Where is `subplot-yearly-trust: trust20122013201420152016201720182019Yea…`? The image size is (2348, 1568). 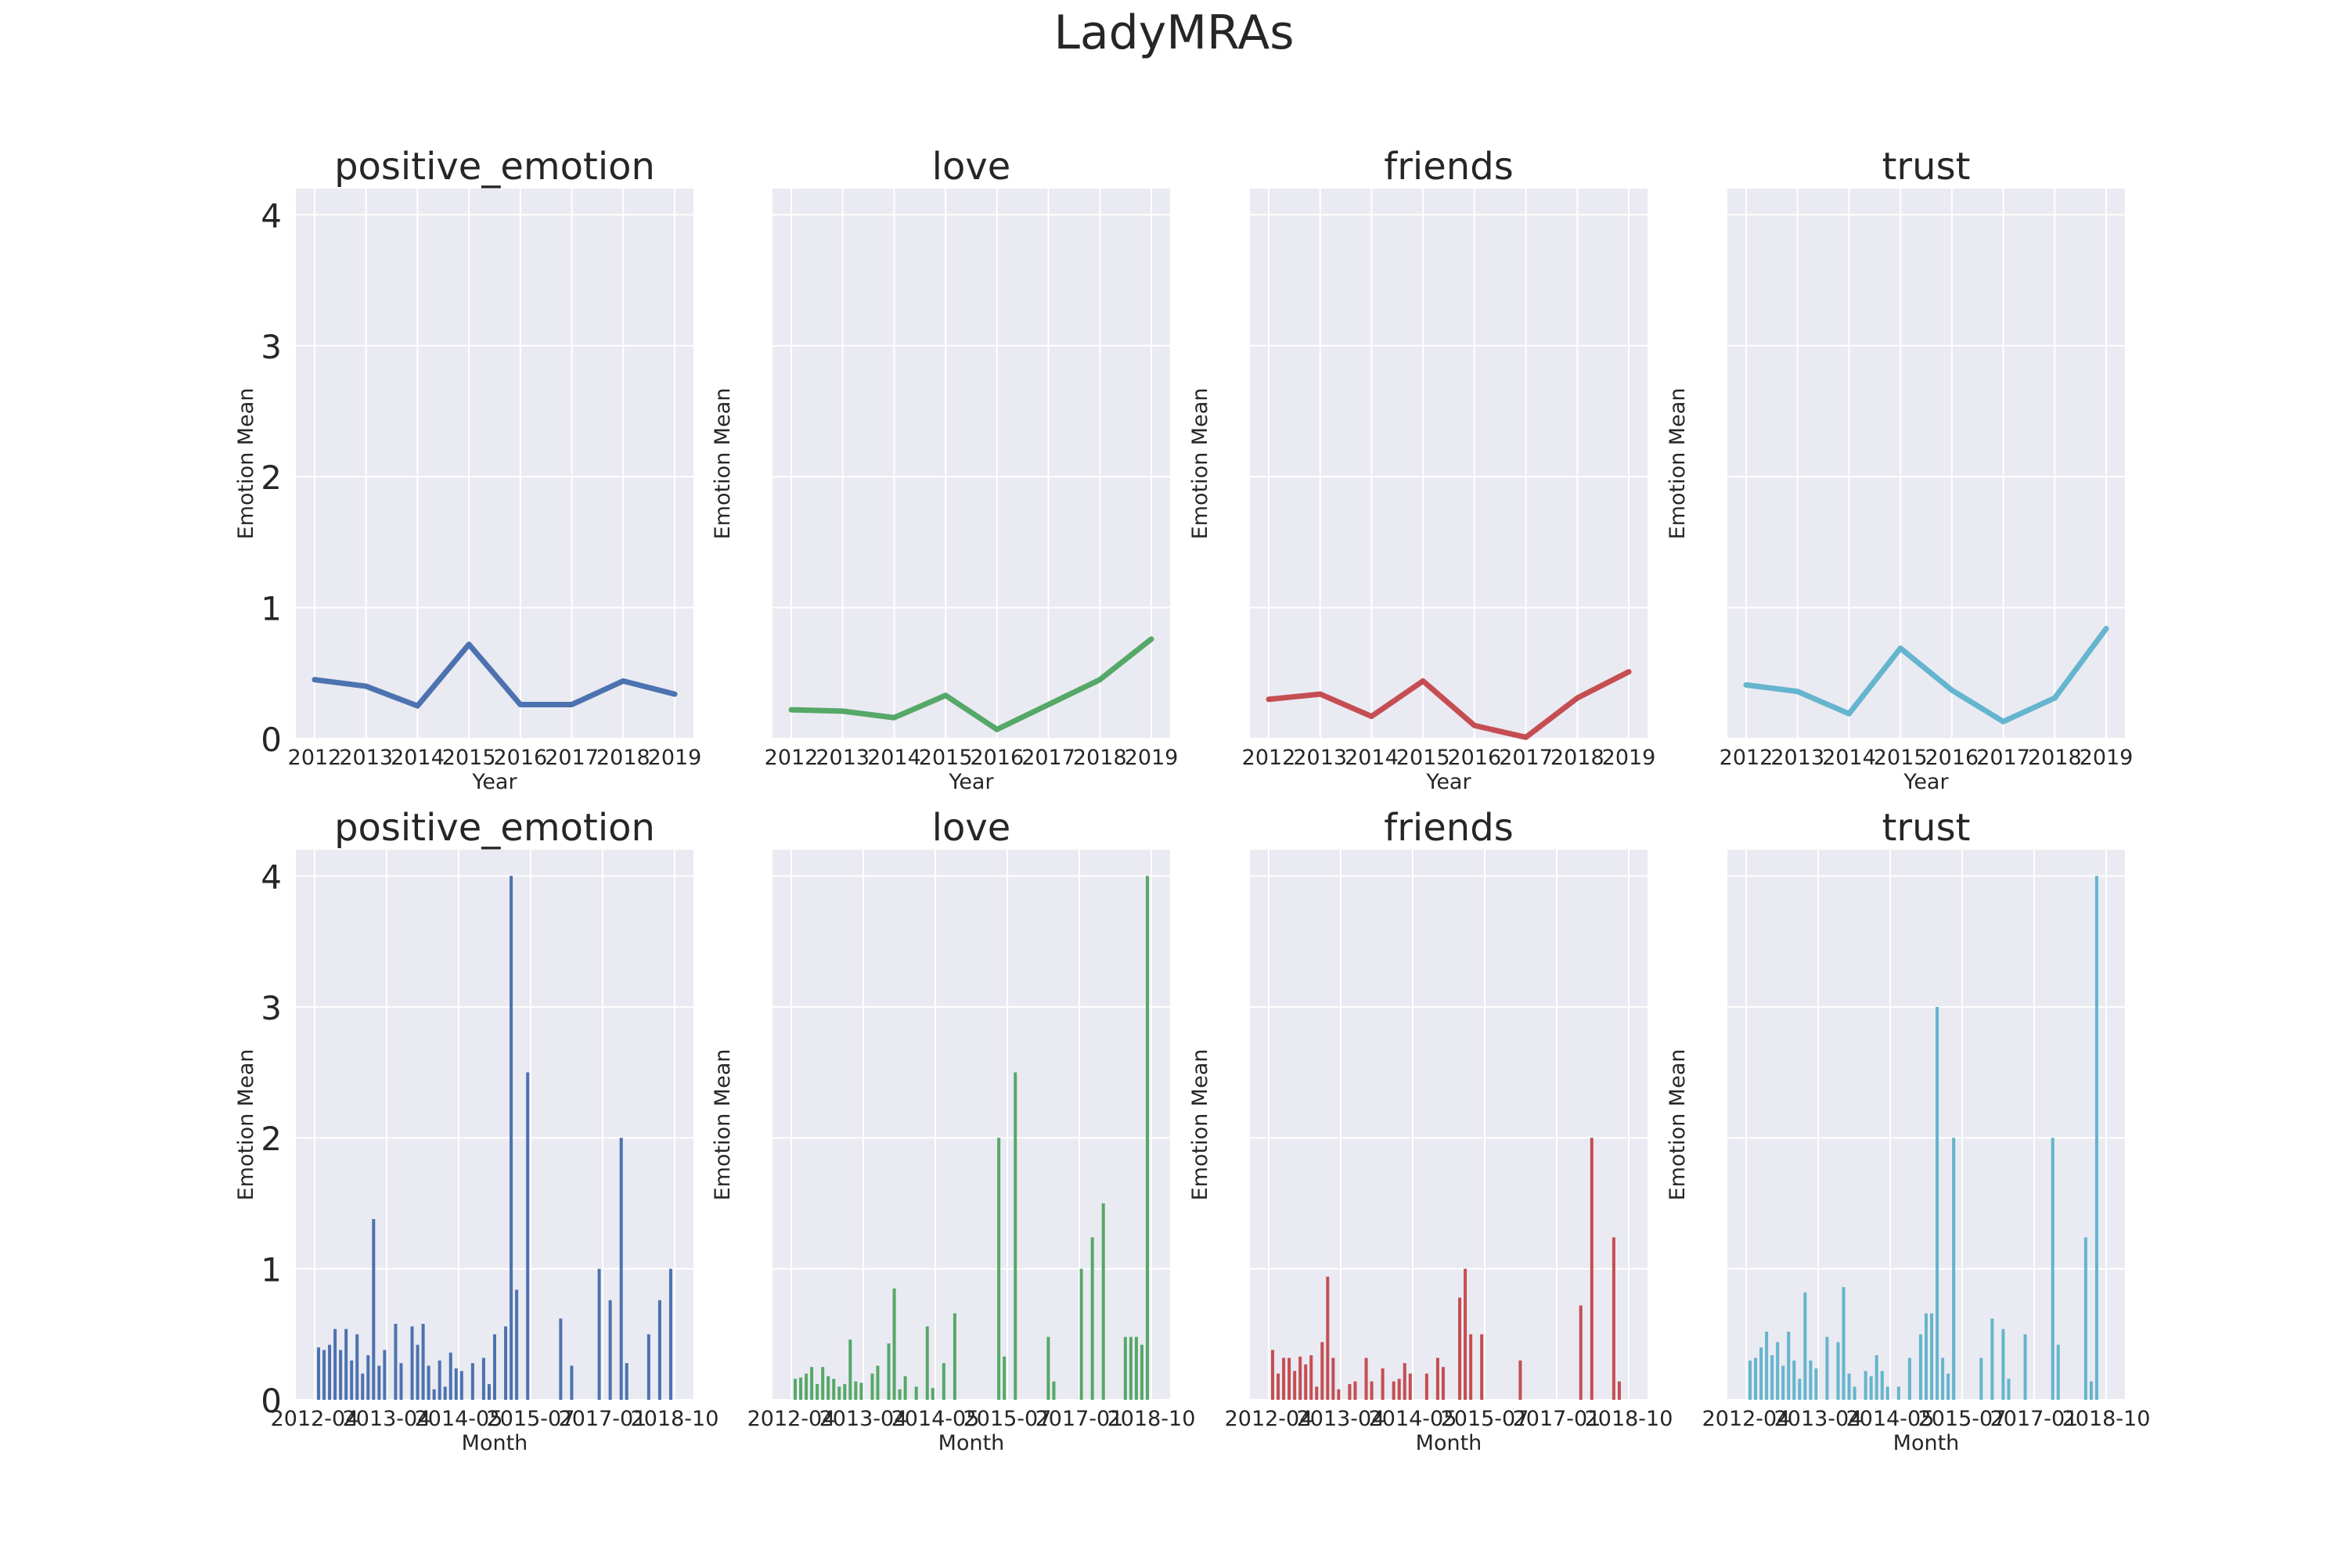
subplot-yearly-trust: trust20122013201420152016201720182019Yea… is located at coordinates (1899, 469).